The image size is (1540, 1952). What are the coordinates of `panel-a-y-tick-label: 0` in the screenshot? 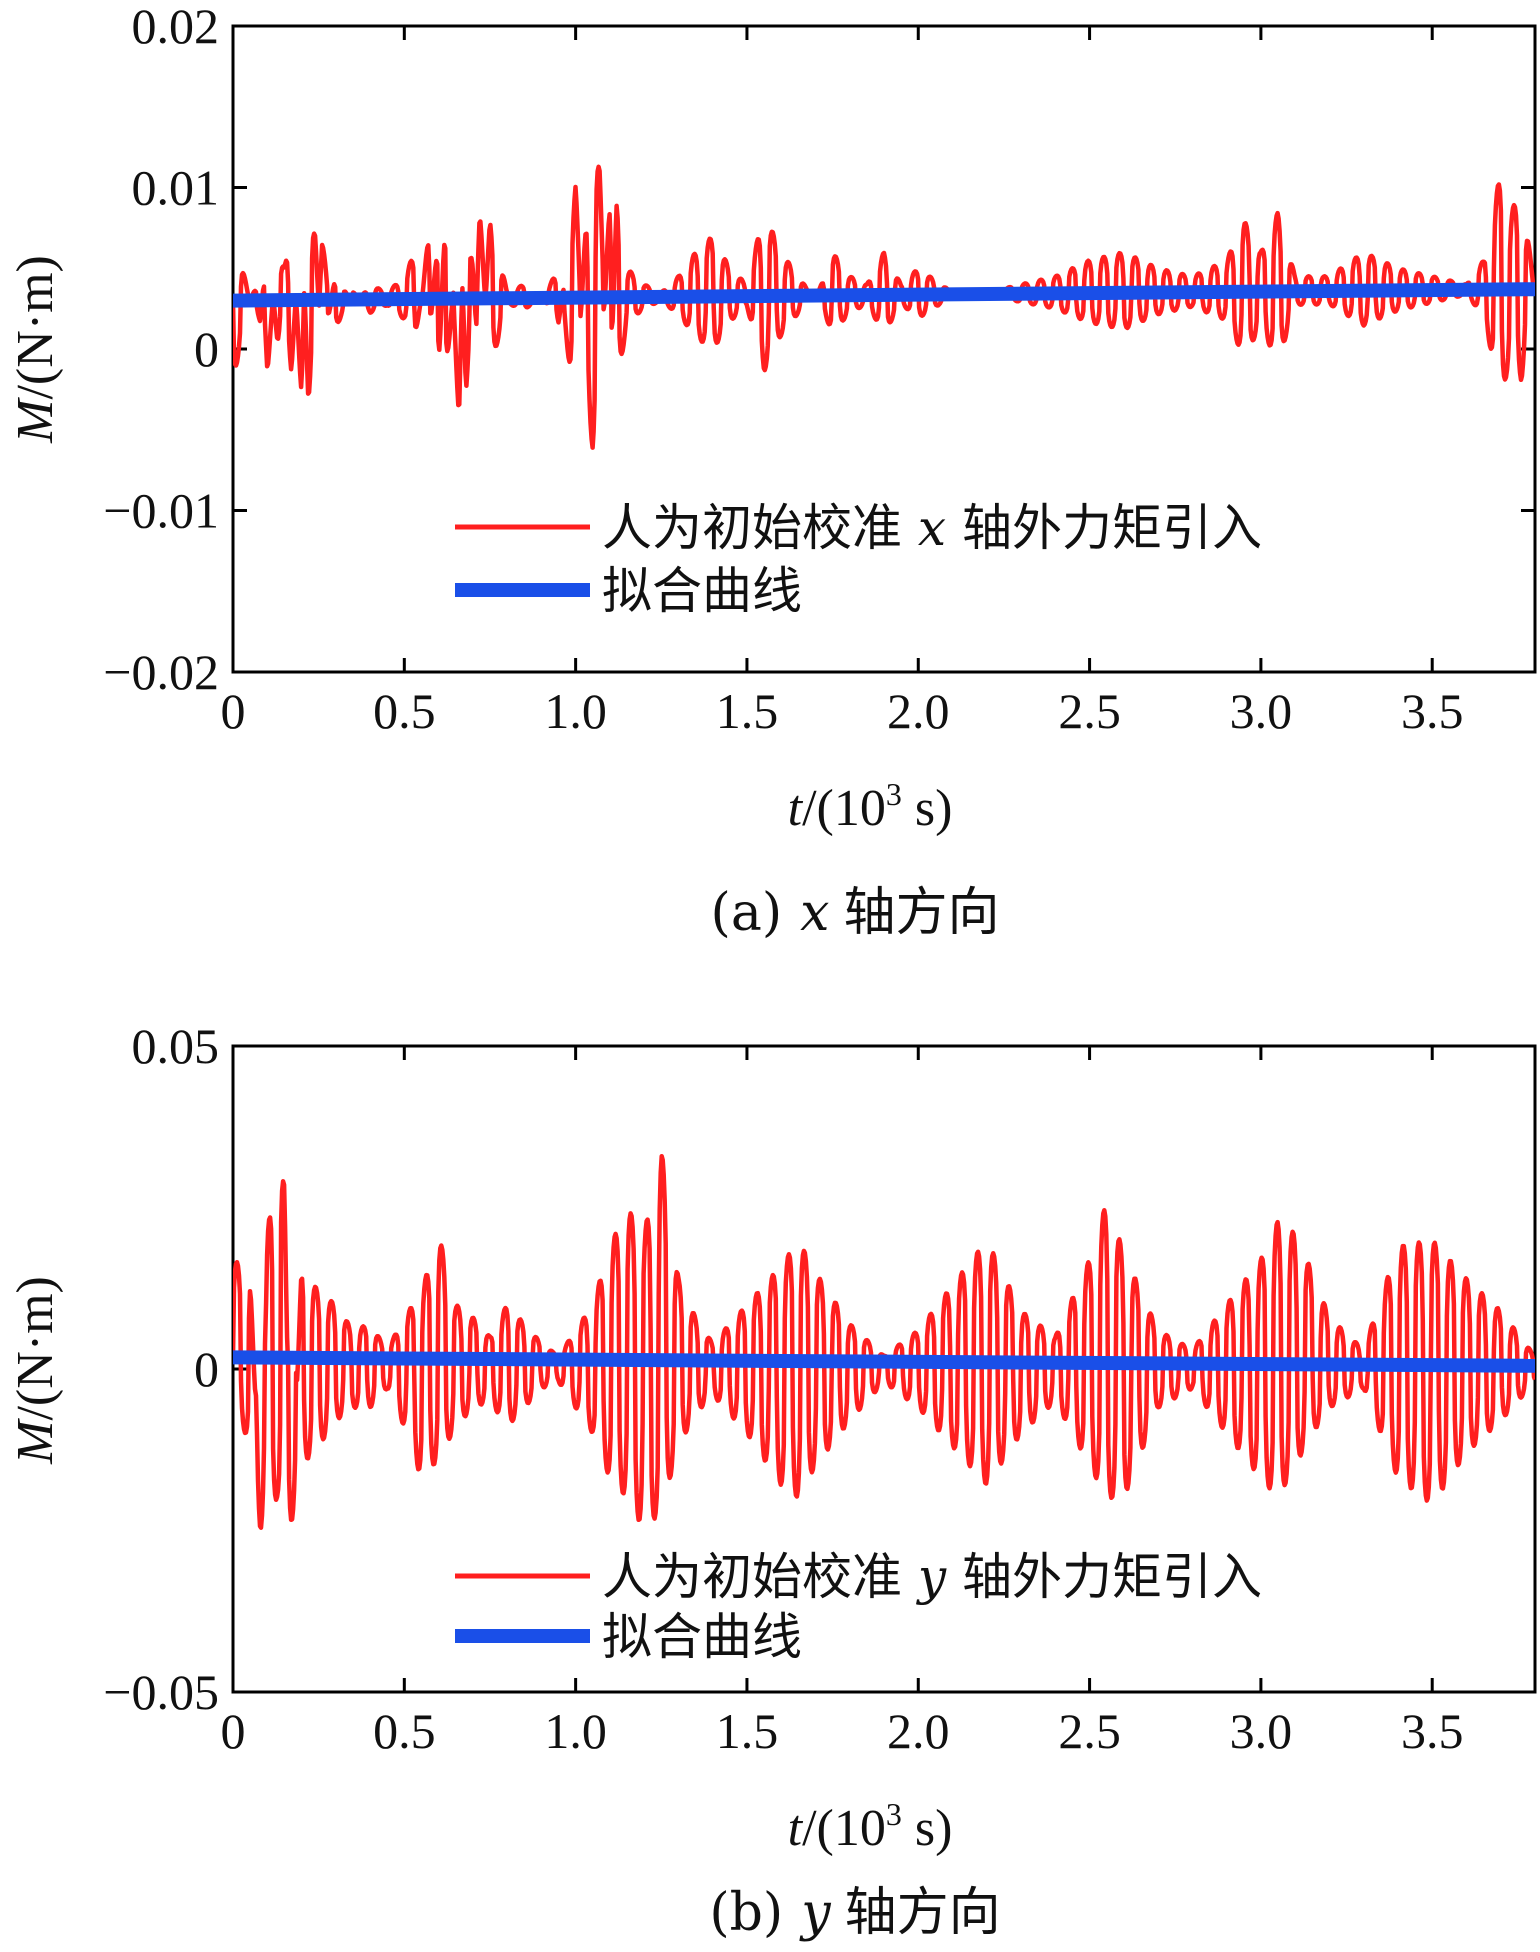 It's located at (206, 349).